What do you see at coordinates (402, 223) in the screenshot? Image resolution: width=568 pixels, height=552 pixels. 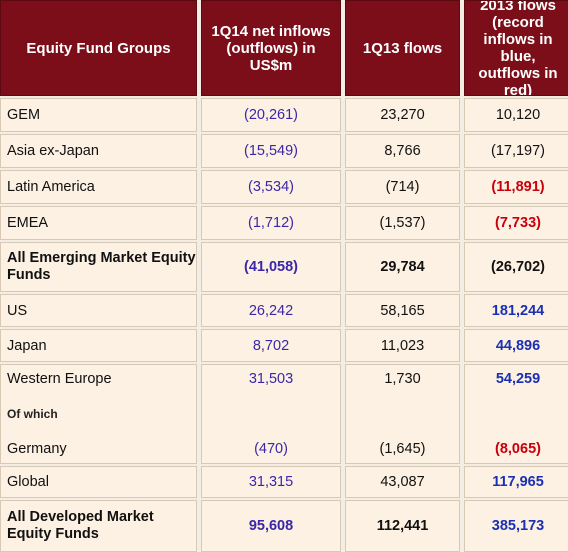 I see `emea-1q13: (1,537)` at bounding box center [402, 223].